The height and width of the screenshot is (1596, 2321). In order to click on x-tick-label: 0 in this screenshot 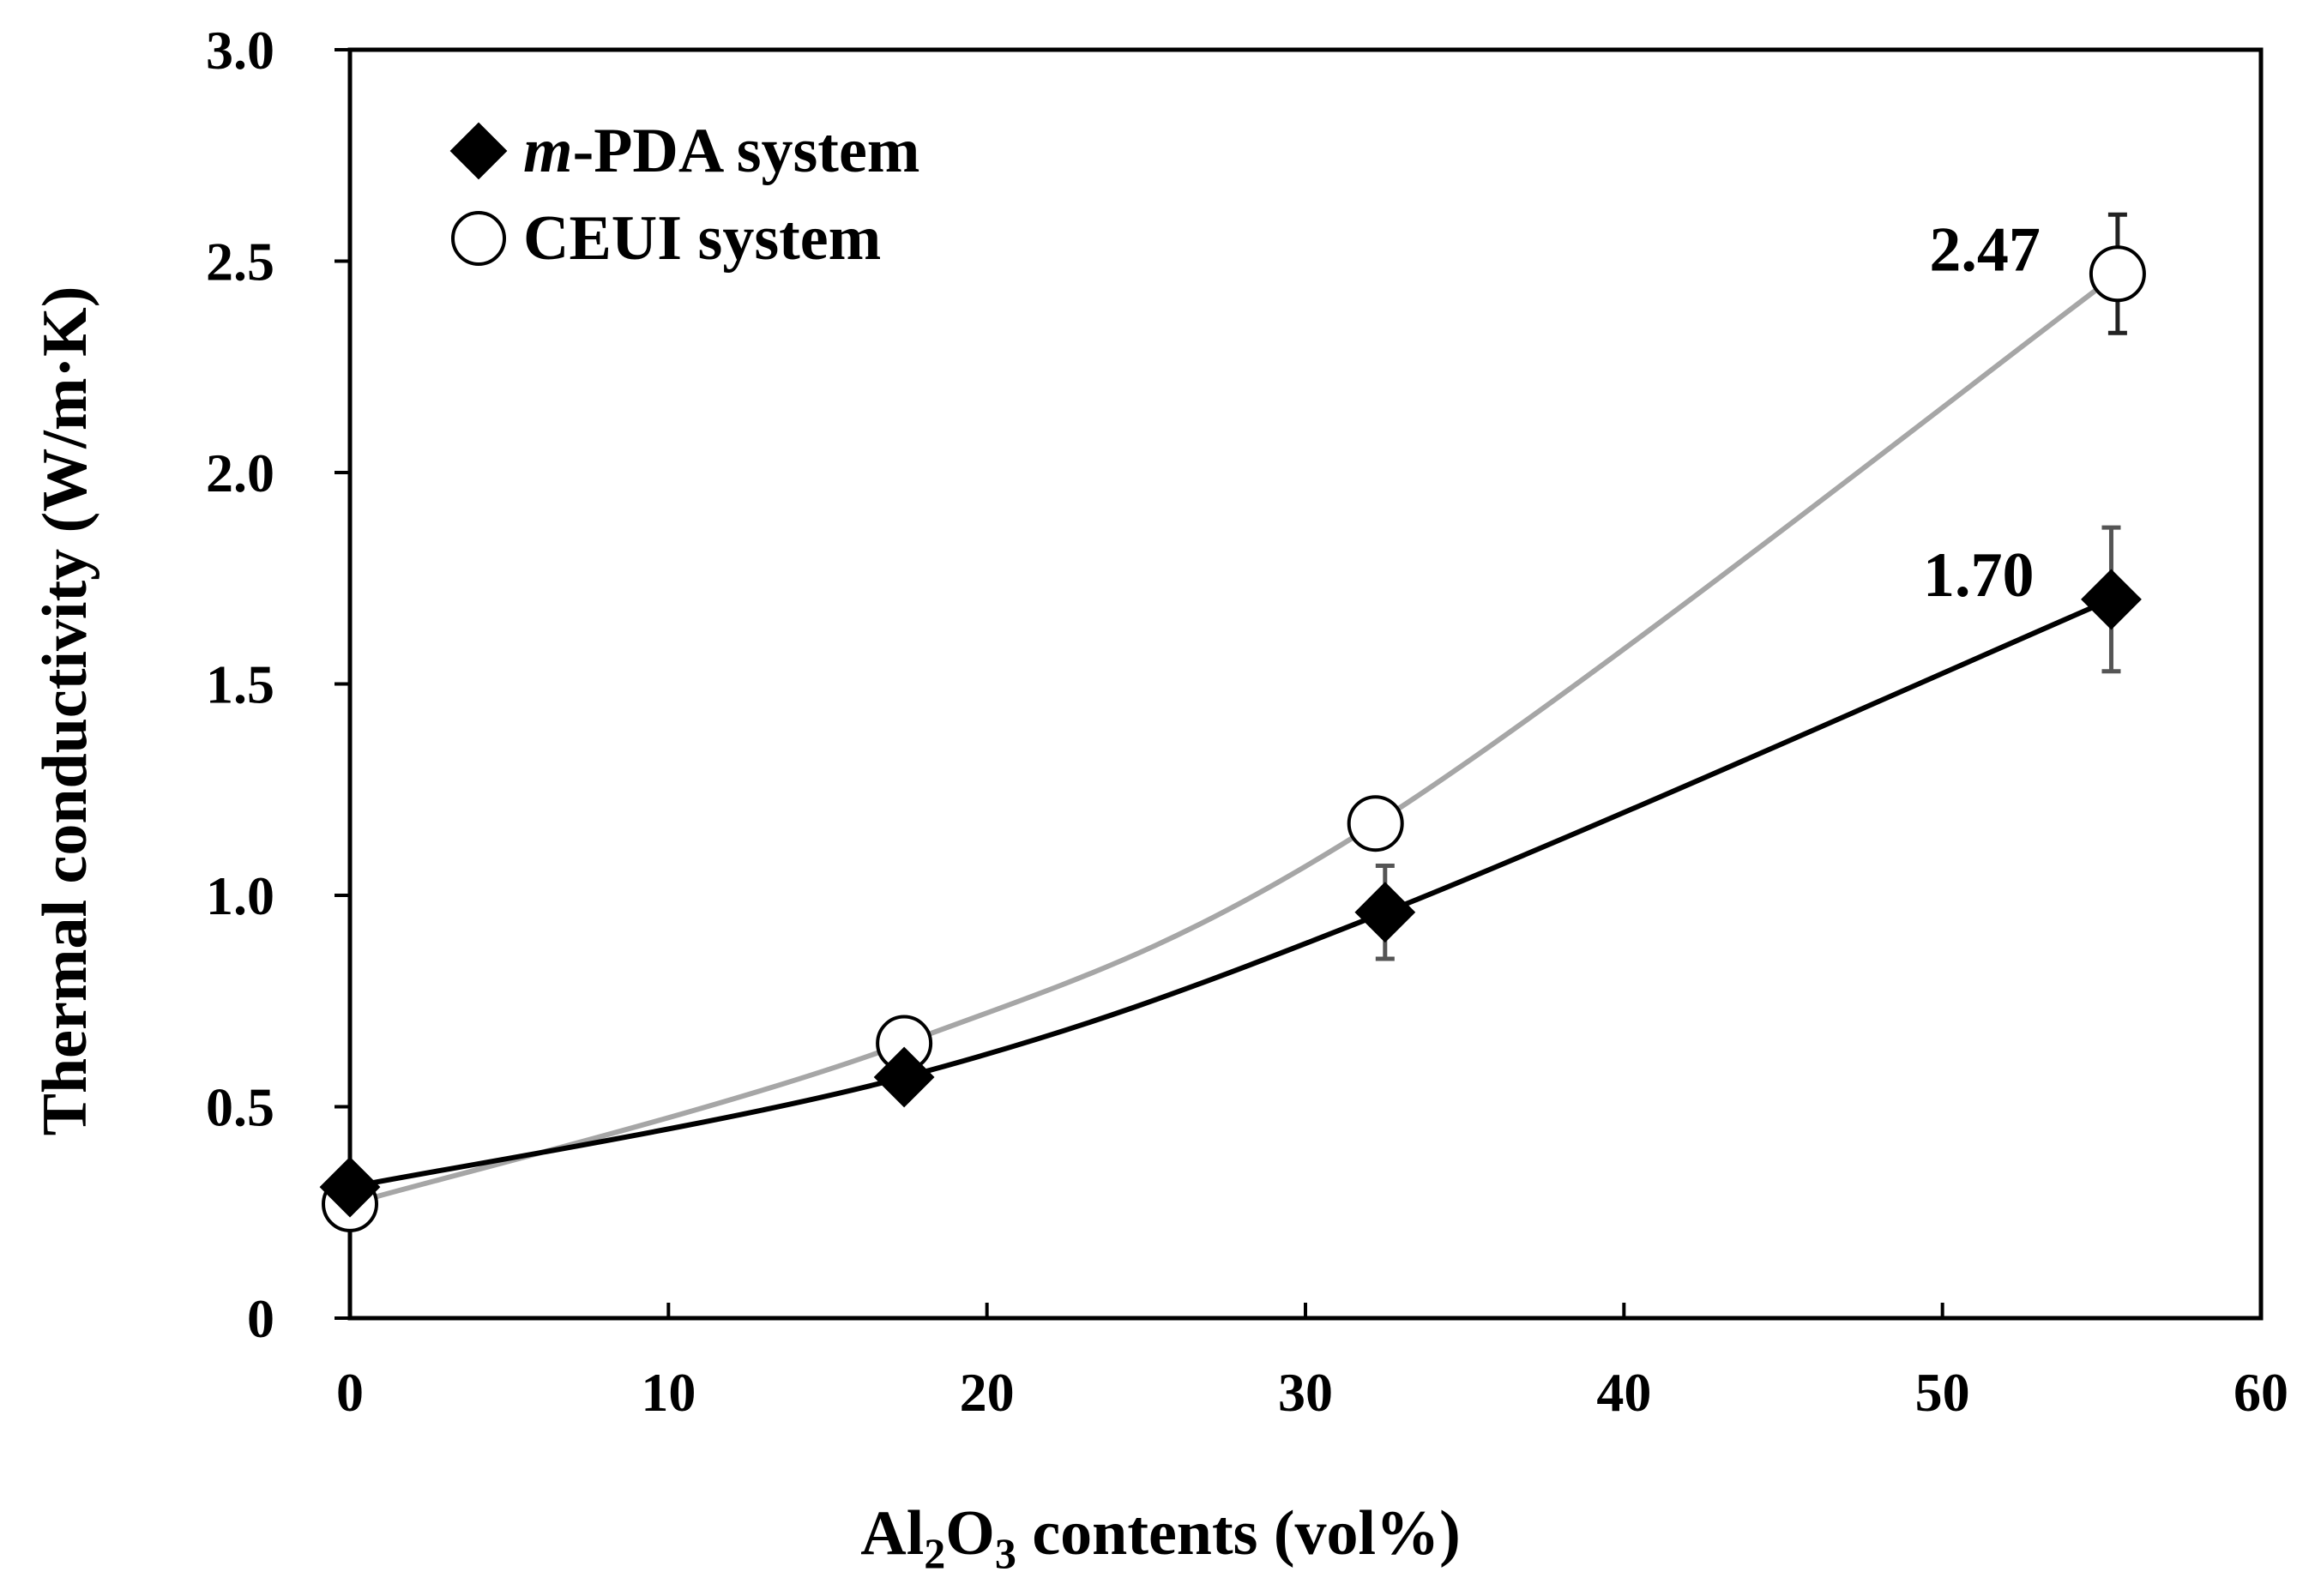, I will do `click(350, 1392)`.